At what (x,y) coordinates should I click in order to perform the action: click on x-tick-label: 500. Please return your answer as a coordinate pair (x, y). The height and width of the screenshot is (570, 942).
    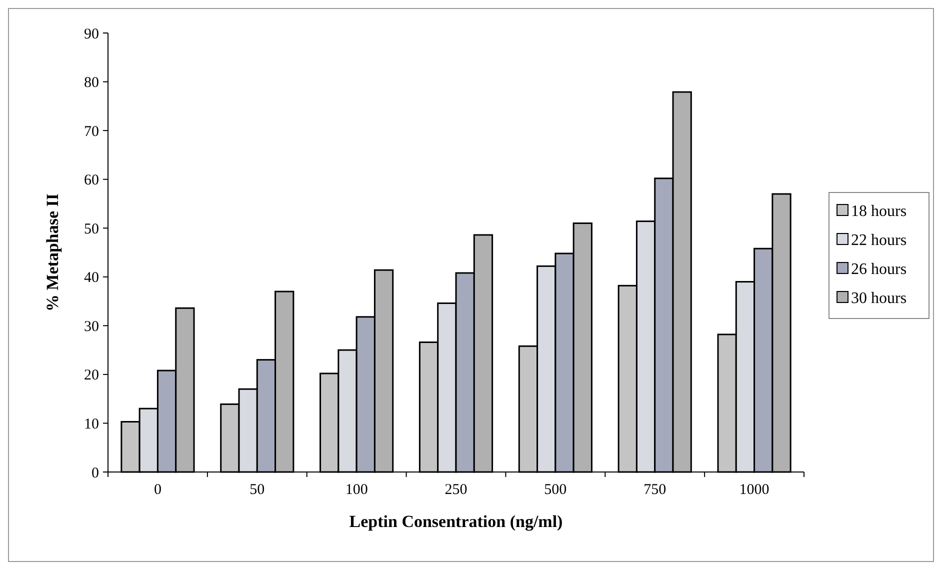
    Looking at the image, I should click on (555, 490).